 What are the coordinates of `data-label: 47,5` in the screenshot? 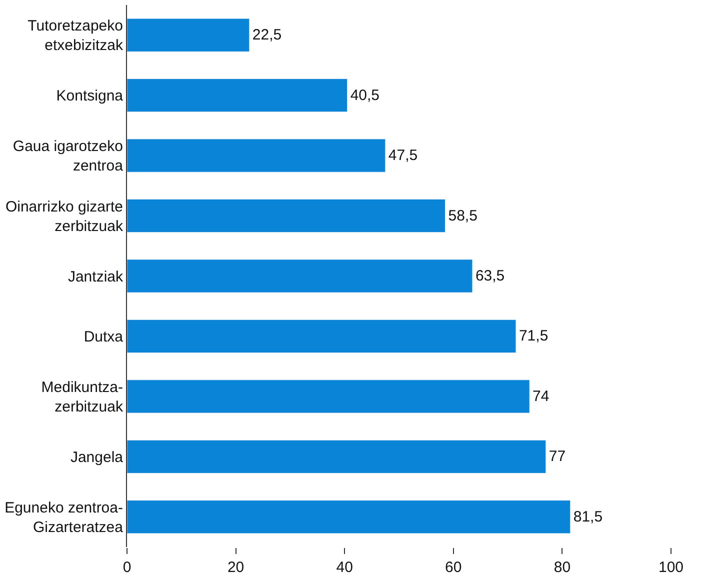 It's located at (403, 155).